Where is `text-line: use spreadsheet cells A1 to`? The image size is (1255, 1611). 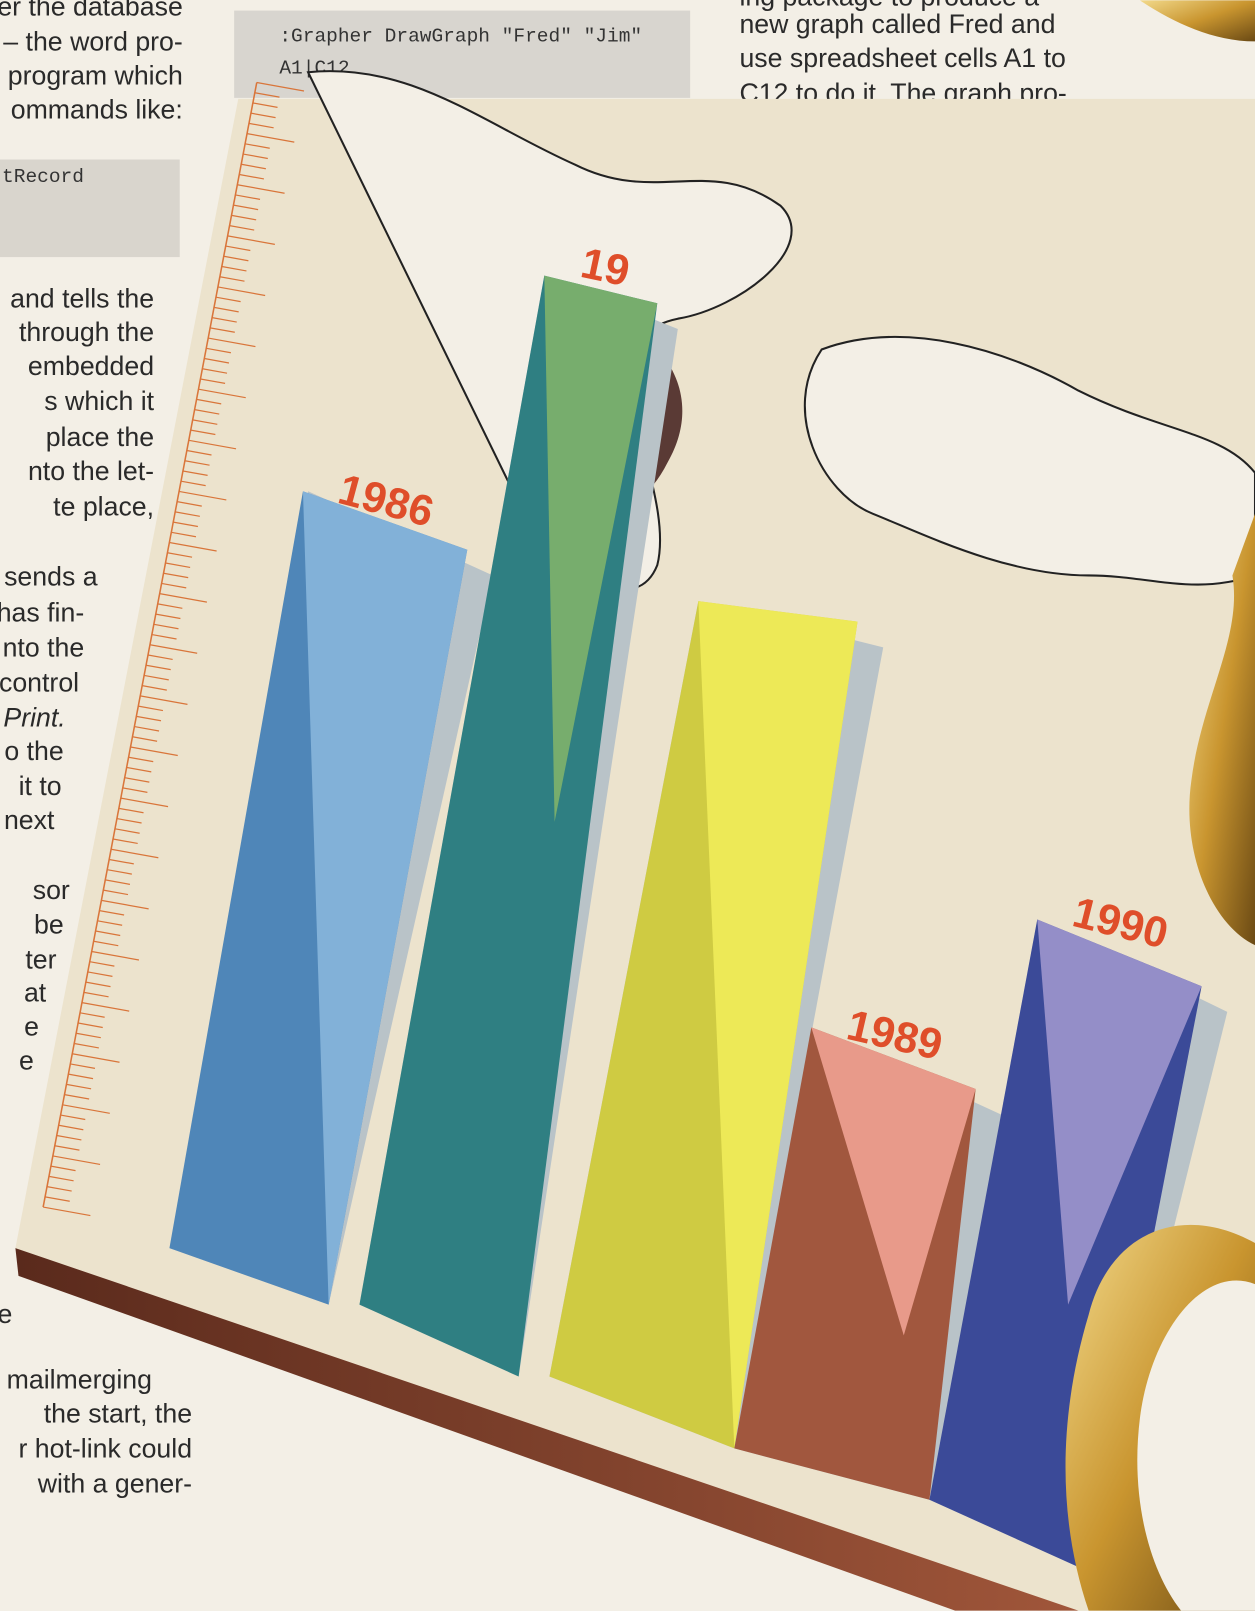
text-line: use spreadsheet cells A1 to is located at coordinates (902, 58).